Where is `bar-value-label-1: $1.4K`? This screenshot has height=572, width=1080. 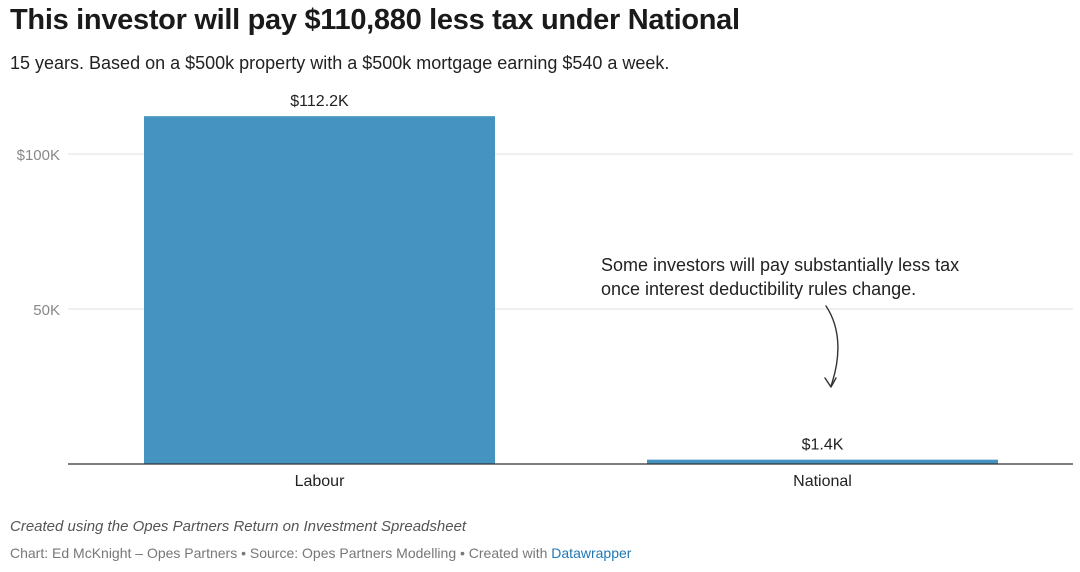 bar-value-label-1: $1.4K is located at coordinates (823, 445).